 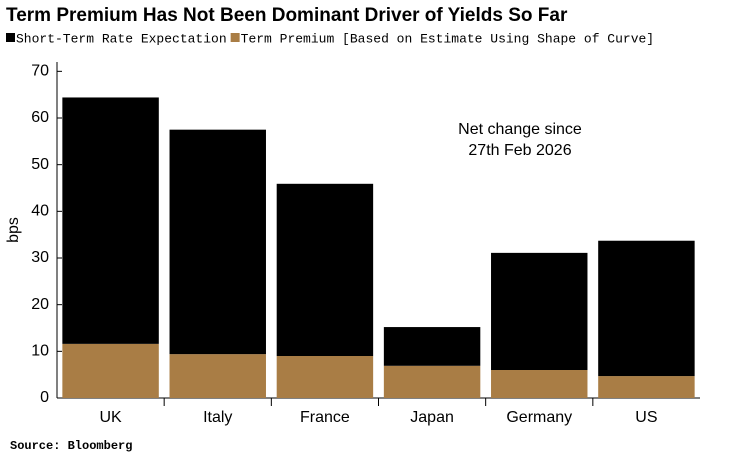 I want to click on x-tick-label: Japan, so click(x=432, y=417).